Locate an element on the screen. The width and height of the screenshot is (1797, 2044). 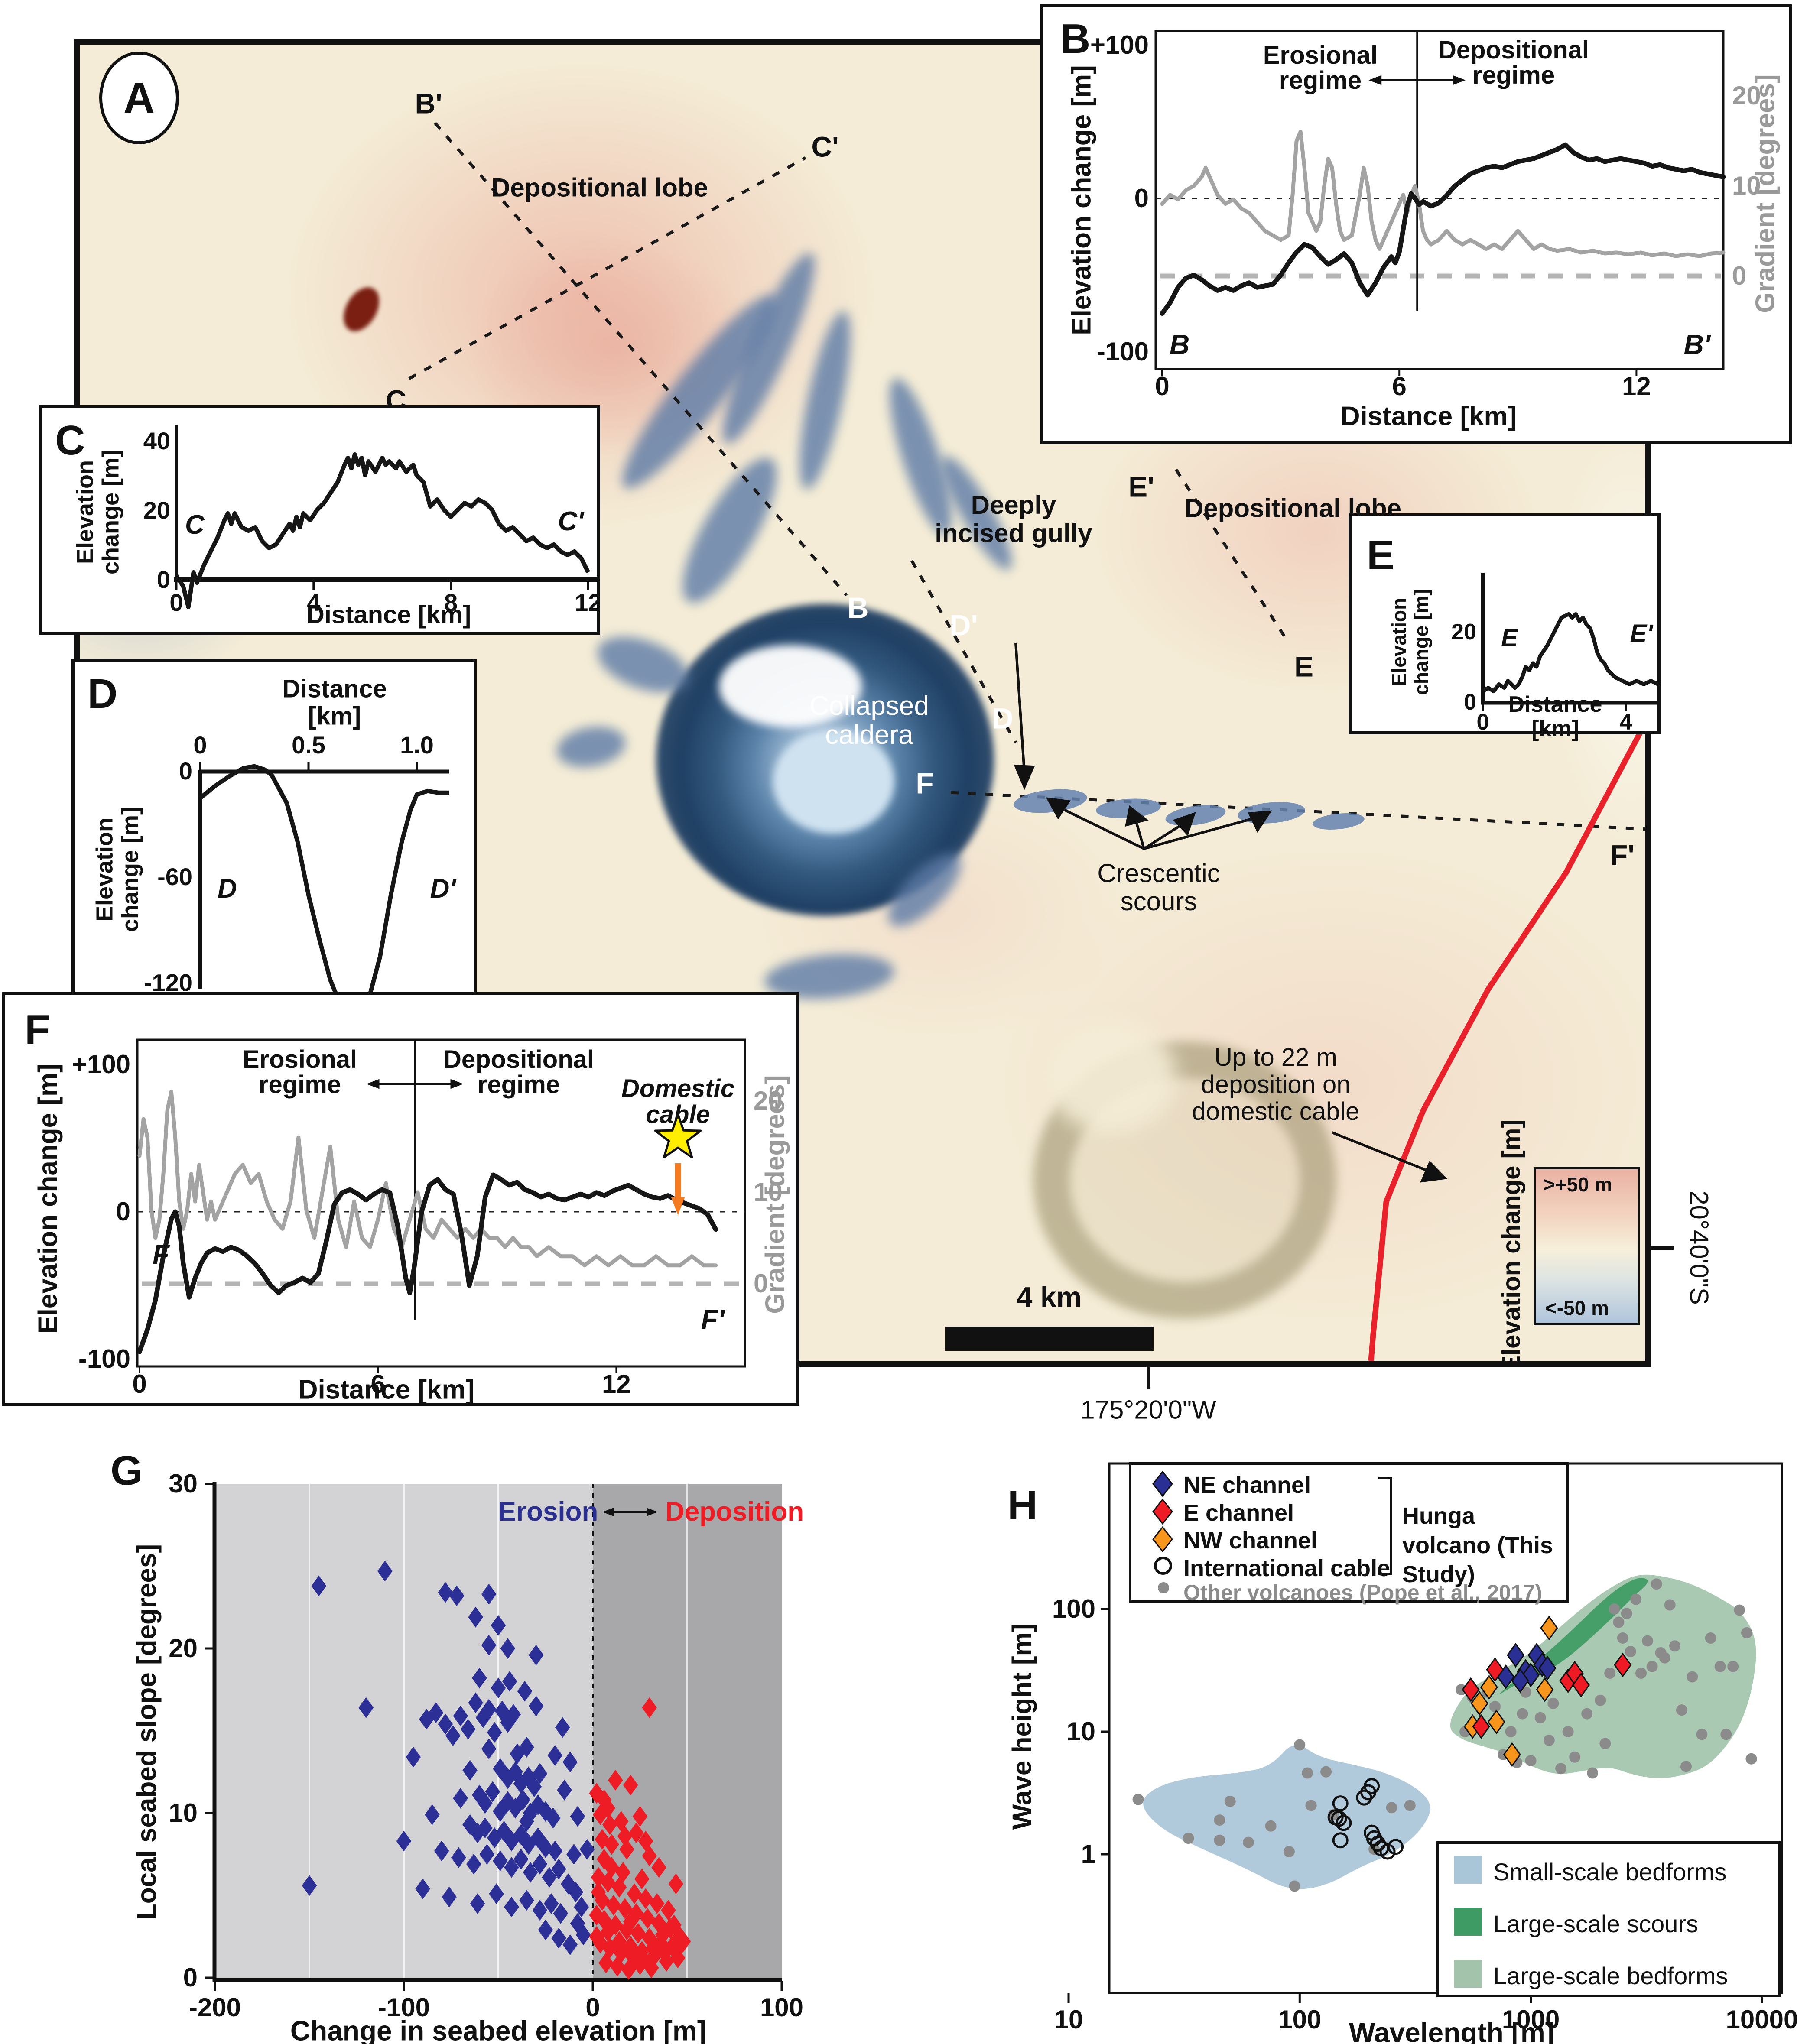
longitude-tick is located at coordinates (1148, 1378).